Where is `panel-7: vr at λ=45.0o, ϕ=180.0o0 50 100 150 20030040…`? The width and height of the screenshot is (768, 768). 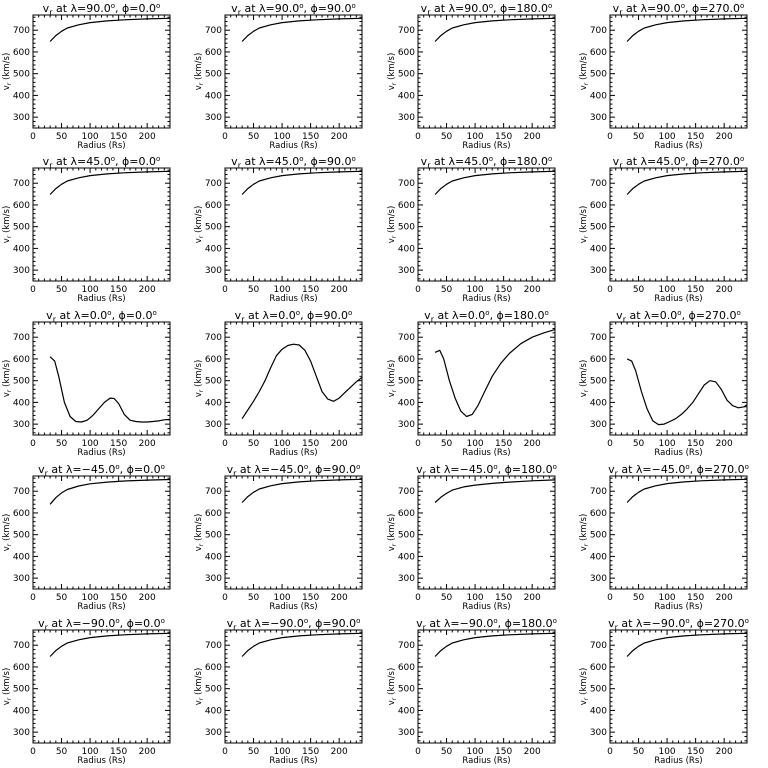
panel-7: vr at λ=45.0o, ϕ=180.0o0 50 100 150 20030040… is located at coordinates (471, 229).